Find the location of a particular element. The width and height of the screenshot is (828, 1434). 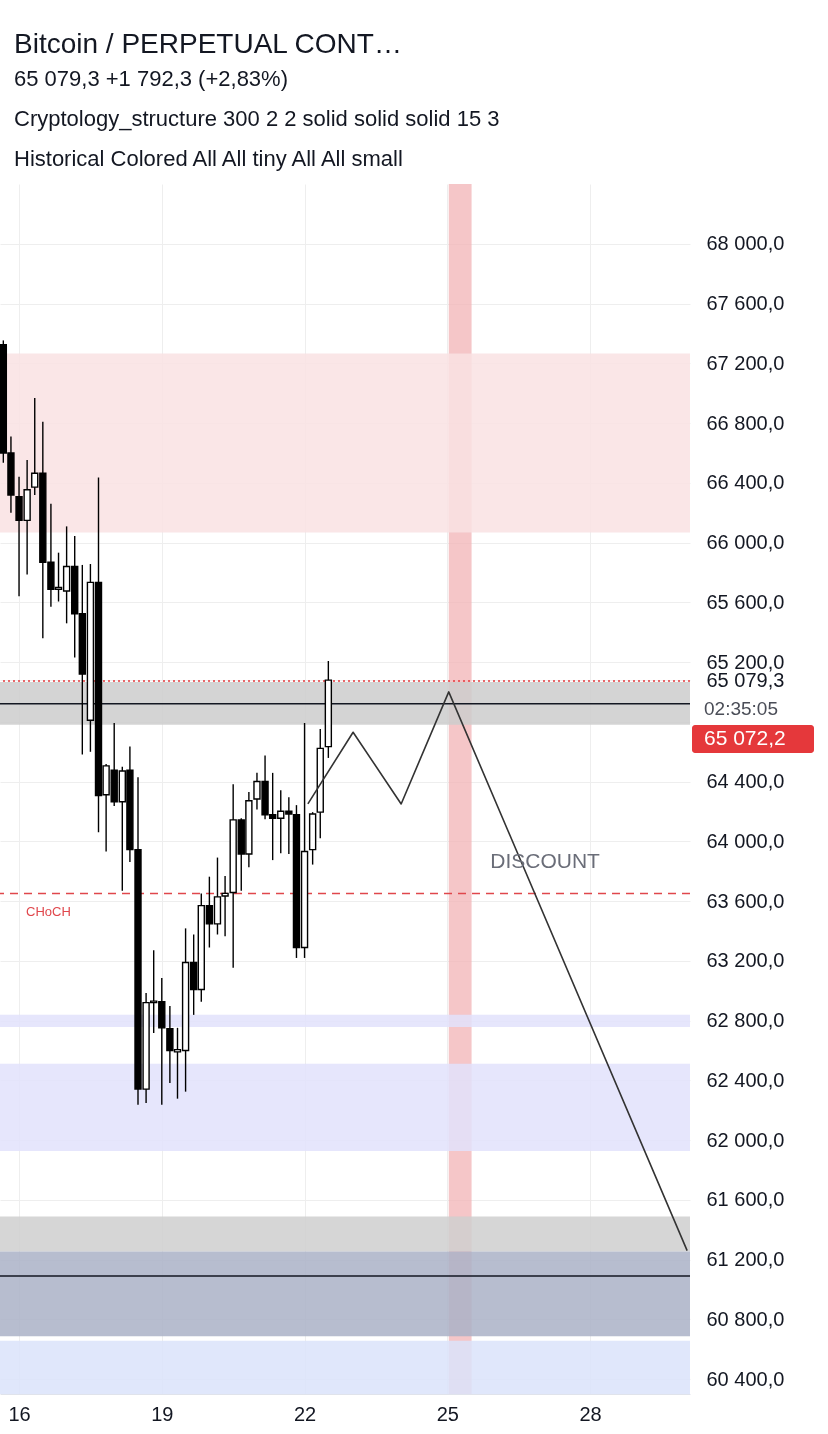

y-tick-label: 63 200,0 is located at coordinates (745, 960).